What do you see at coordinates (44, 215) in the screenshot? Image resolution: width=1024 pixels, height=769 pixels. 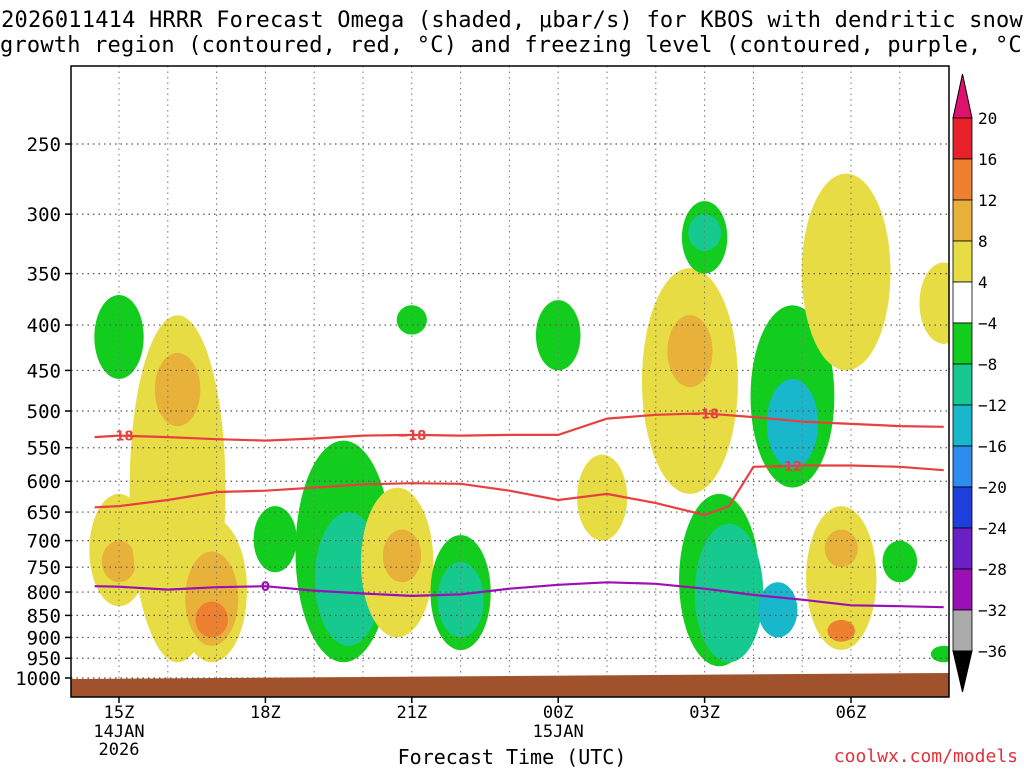 I see `y-tick-label-300: 300` at bounding box center [44, 215].